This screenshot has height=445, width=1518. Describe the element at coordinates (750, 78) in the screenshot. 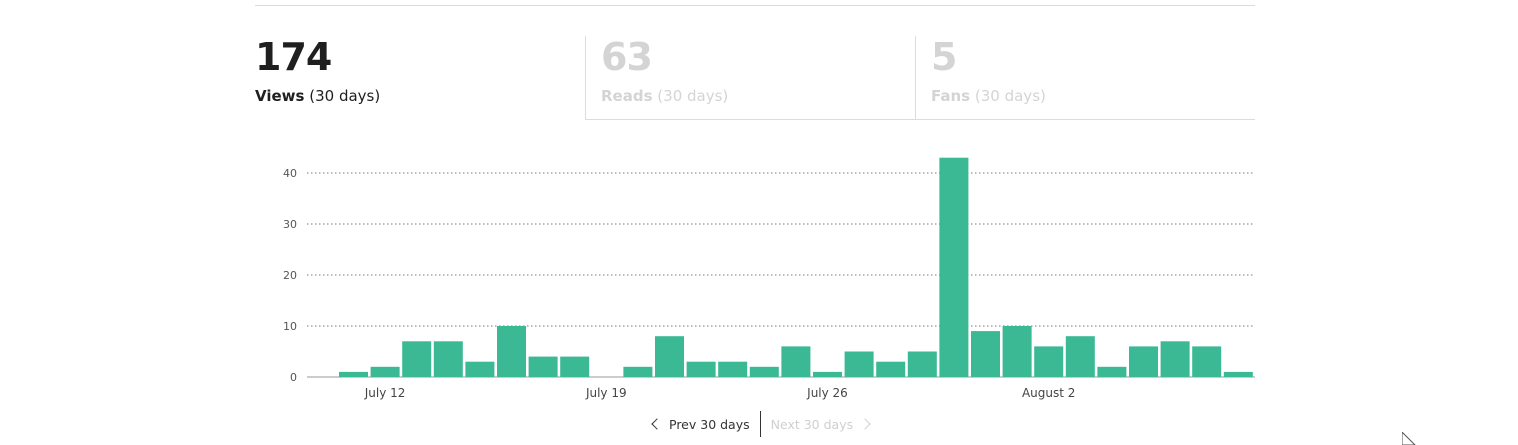

I see `tab-reads: 63 Reads (30 days)` at that location.